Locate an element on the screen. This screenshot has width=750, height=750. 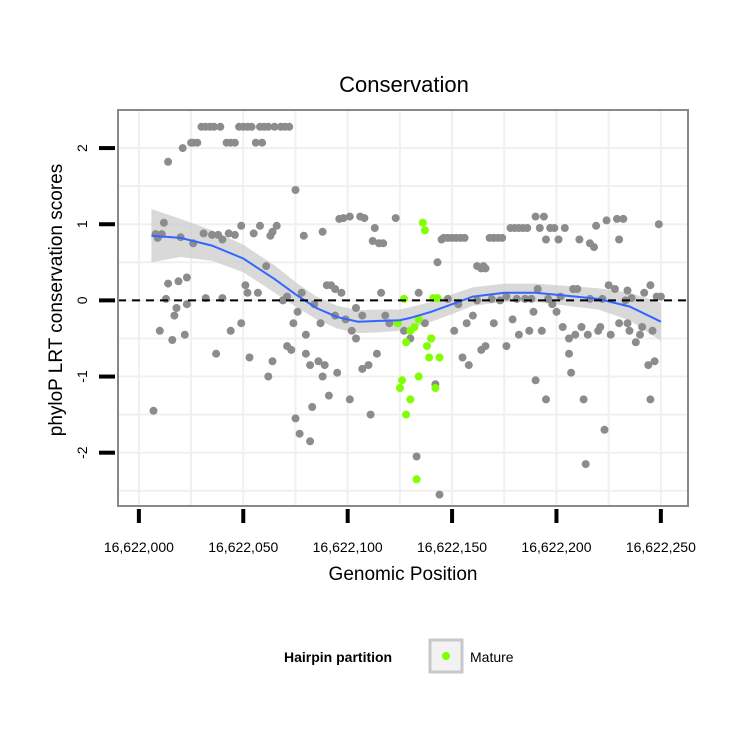
legend: Hairpin partition Mature is located at coordinates (399, 656).